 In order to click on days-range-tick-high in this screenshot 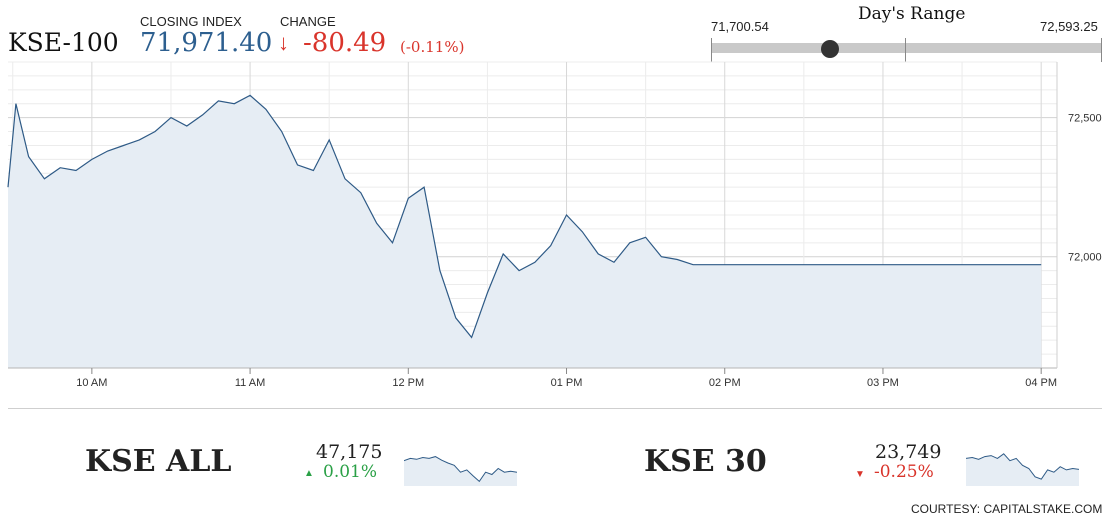, I will do `click(1101, 50)`.